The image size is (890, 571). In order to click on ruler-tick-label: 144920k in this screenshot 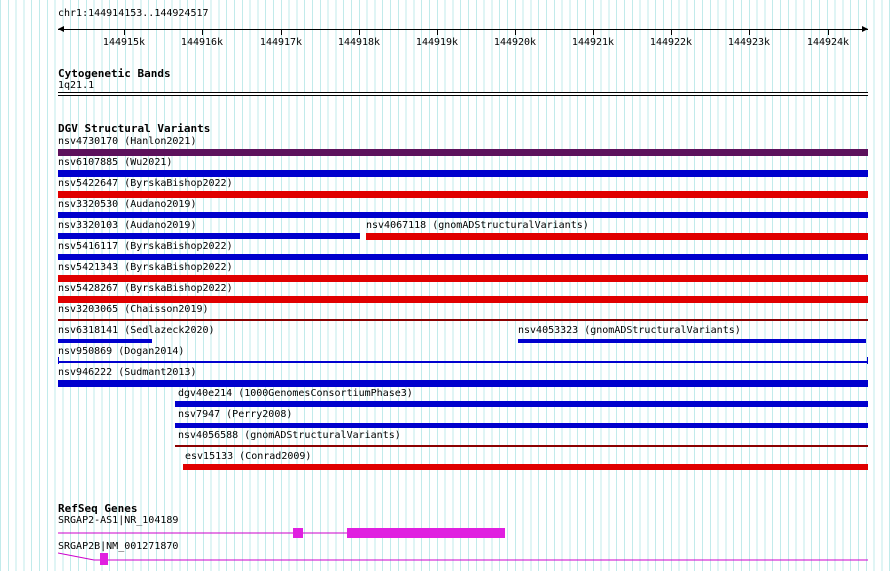, I will do `click(515, 42)`.